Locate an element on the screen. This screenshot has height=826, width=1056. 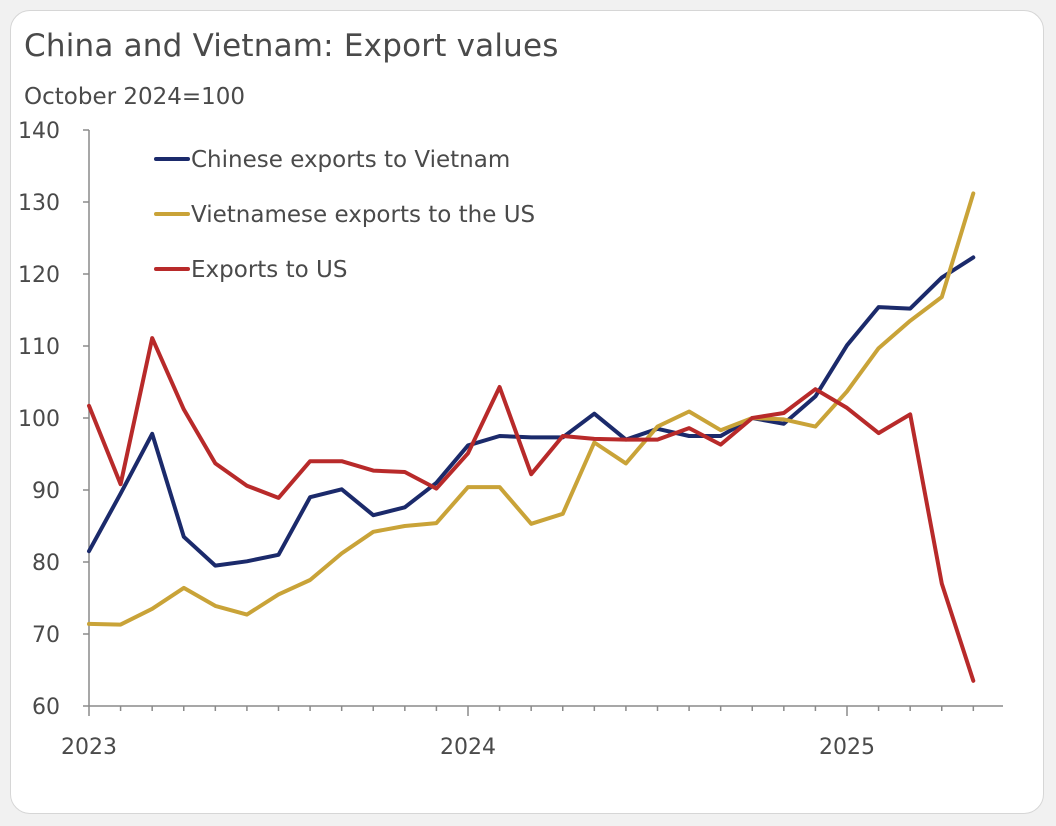
y-tick-label: 80 is located at coordinates (46, 563).